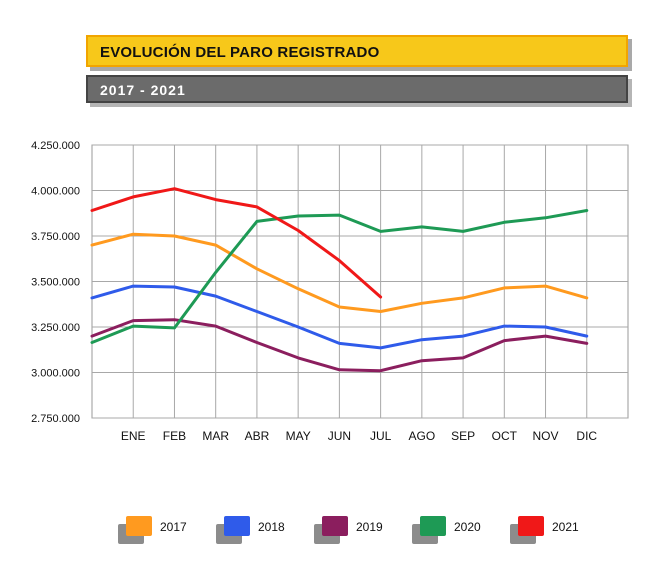 This screenshot has height=566, width=660. Describe the element at coordinates (369, 527) in the screenshot. I see `legend-label: 2019` at that location.